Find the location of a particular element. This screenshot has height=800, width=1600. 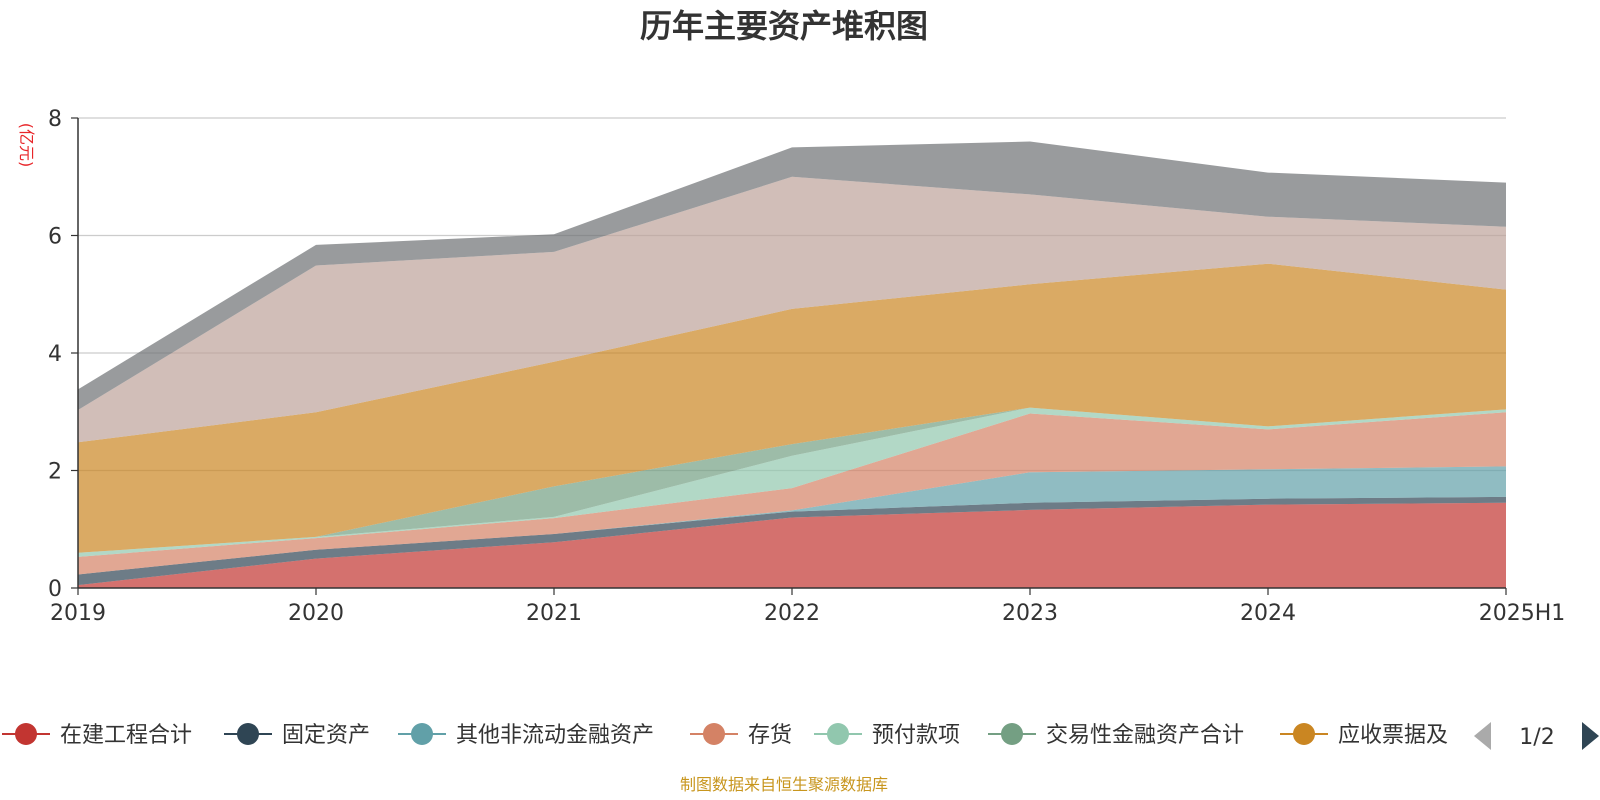

x-tick-label: 2023 is located at coordinates (1030, 613).